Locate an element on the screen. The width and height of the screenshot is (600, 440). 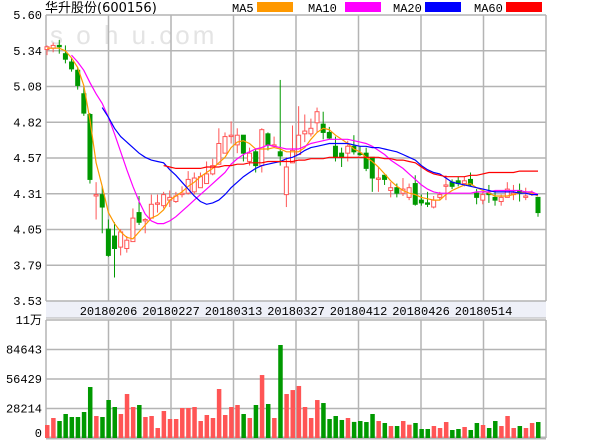
date-band is located at coordinates (296, 309).